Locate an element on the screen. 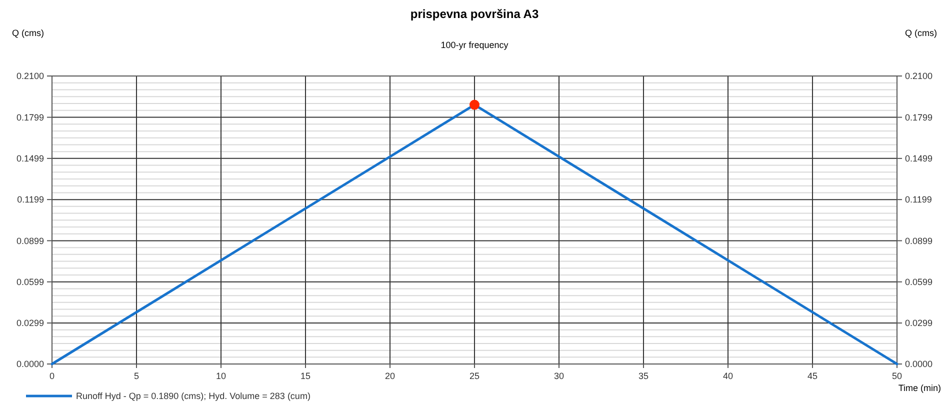  chart-title: prispevna površina A3 is located at coordinates (474, 14).